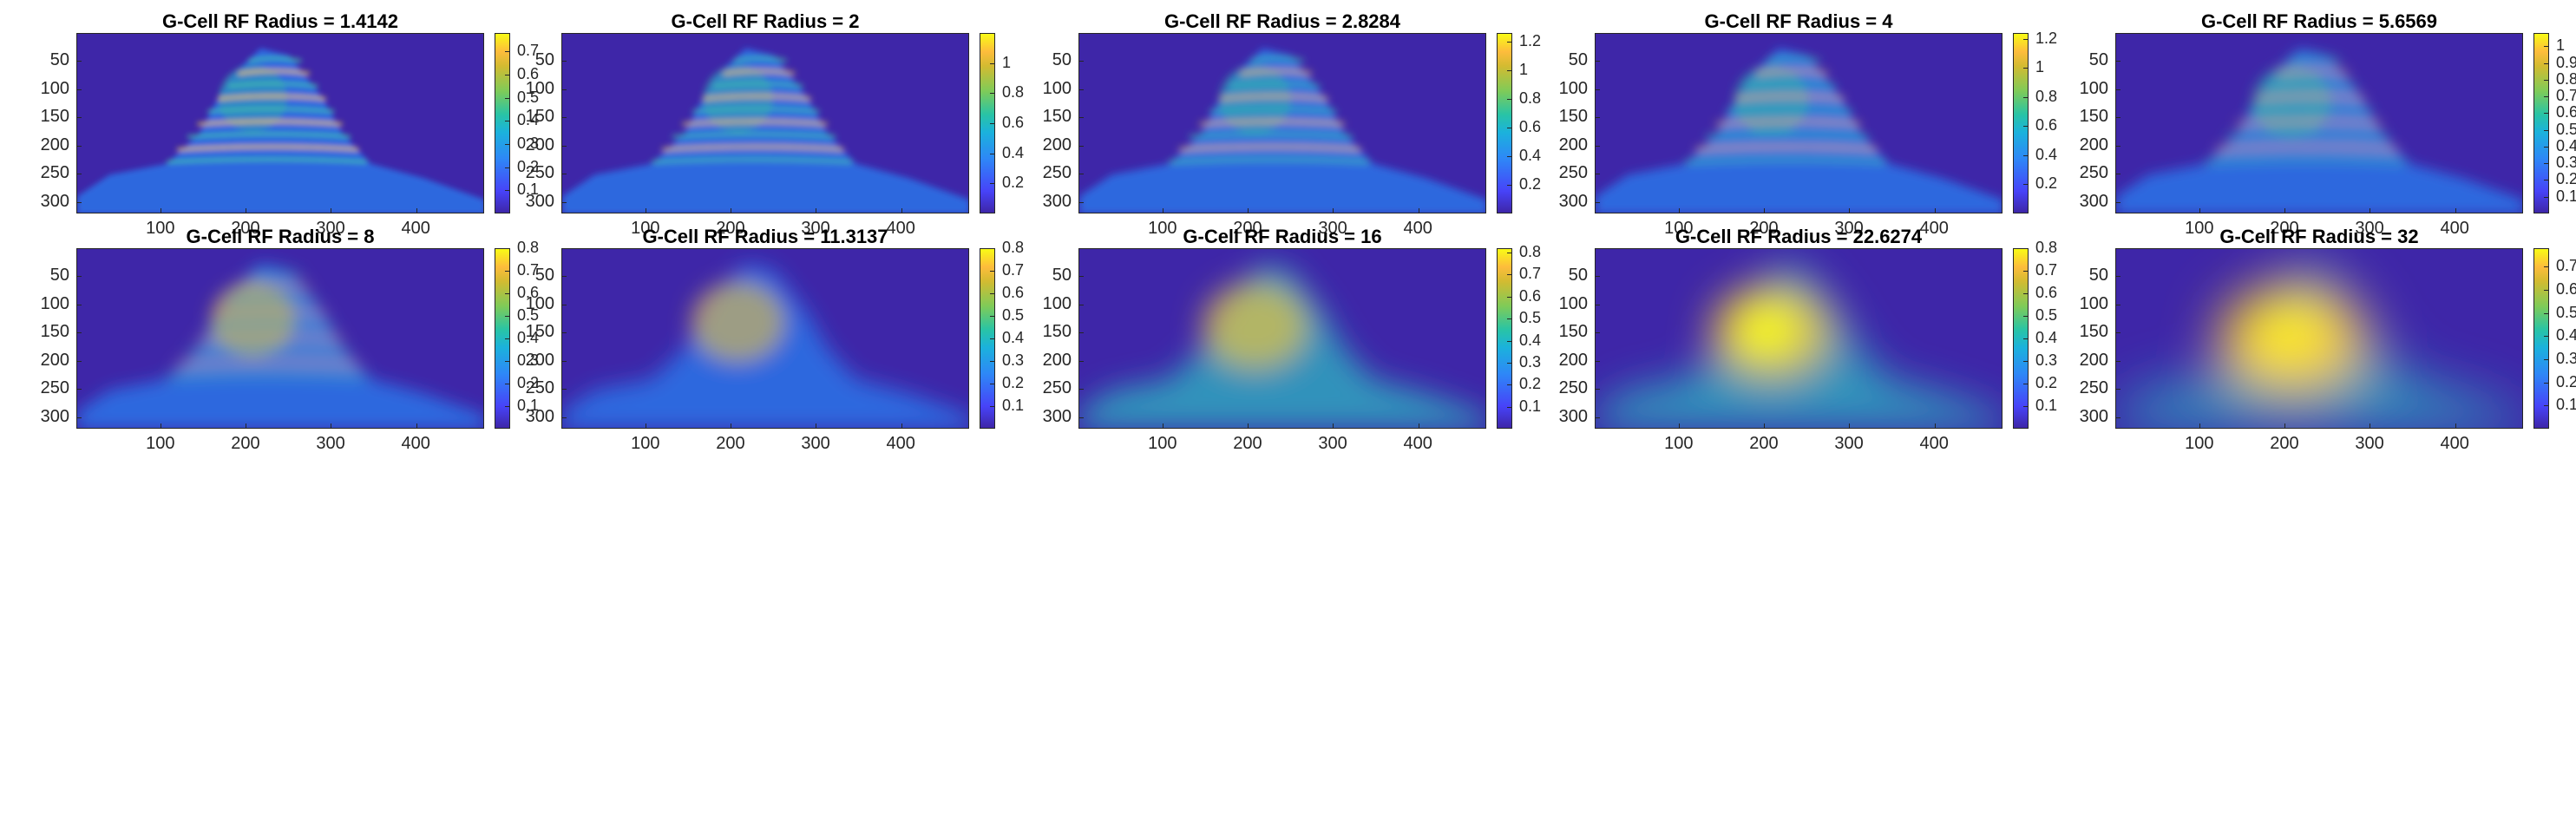 Image resolution: width=2576 pixels, height=814 pixels. I want to click on colorbar-tick-label: 0.5, so click(1530, 318).